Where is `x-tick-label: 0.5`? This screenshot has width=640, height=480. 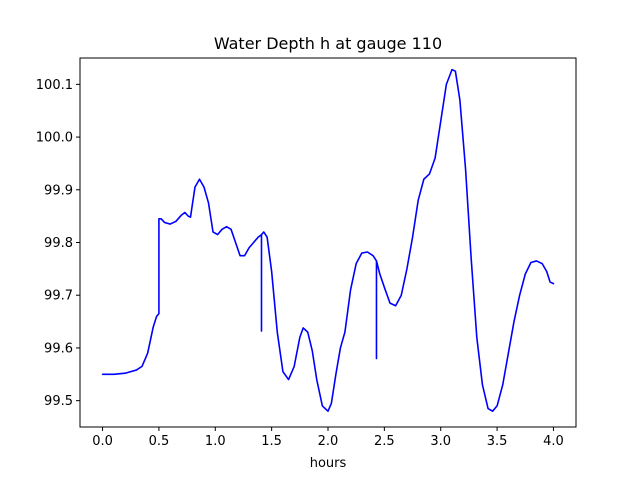 x-tick-label: 0.5 is located at coordinates (159, 441).